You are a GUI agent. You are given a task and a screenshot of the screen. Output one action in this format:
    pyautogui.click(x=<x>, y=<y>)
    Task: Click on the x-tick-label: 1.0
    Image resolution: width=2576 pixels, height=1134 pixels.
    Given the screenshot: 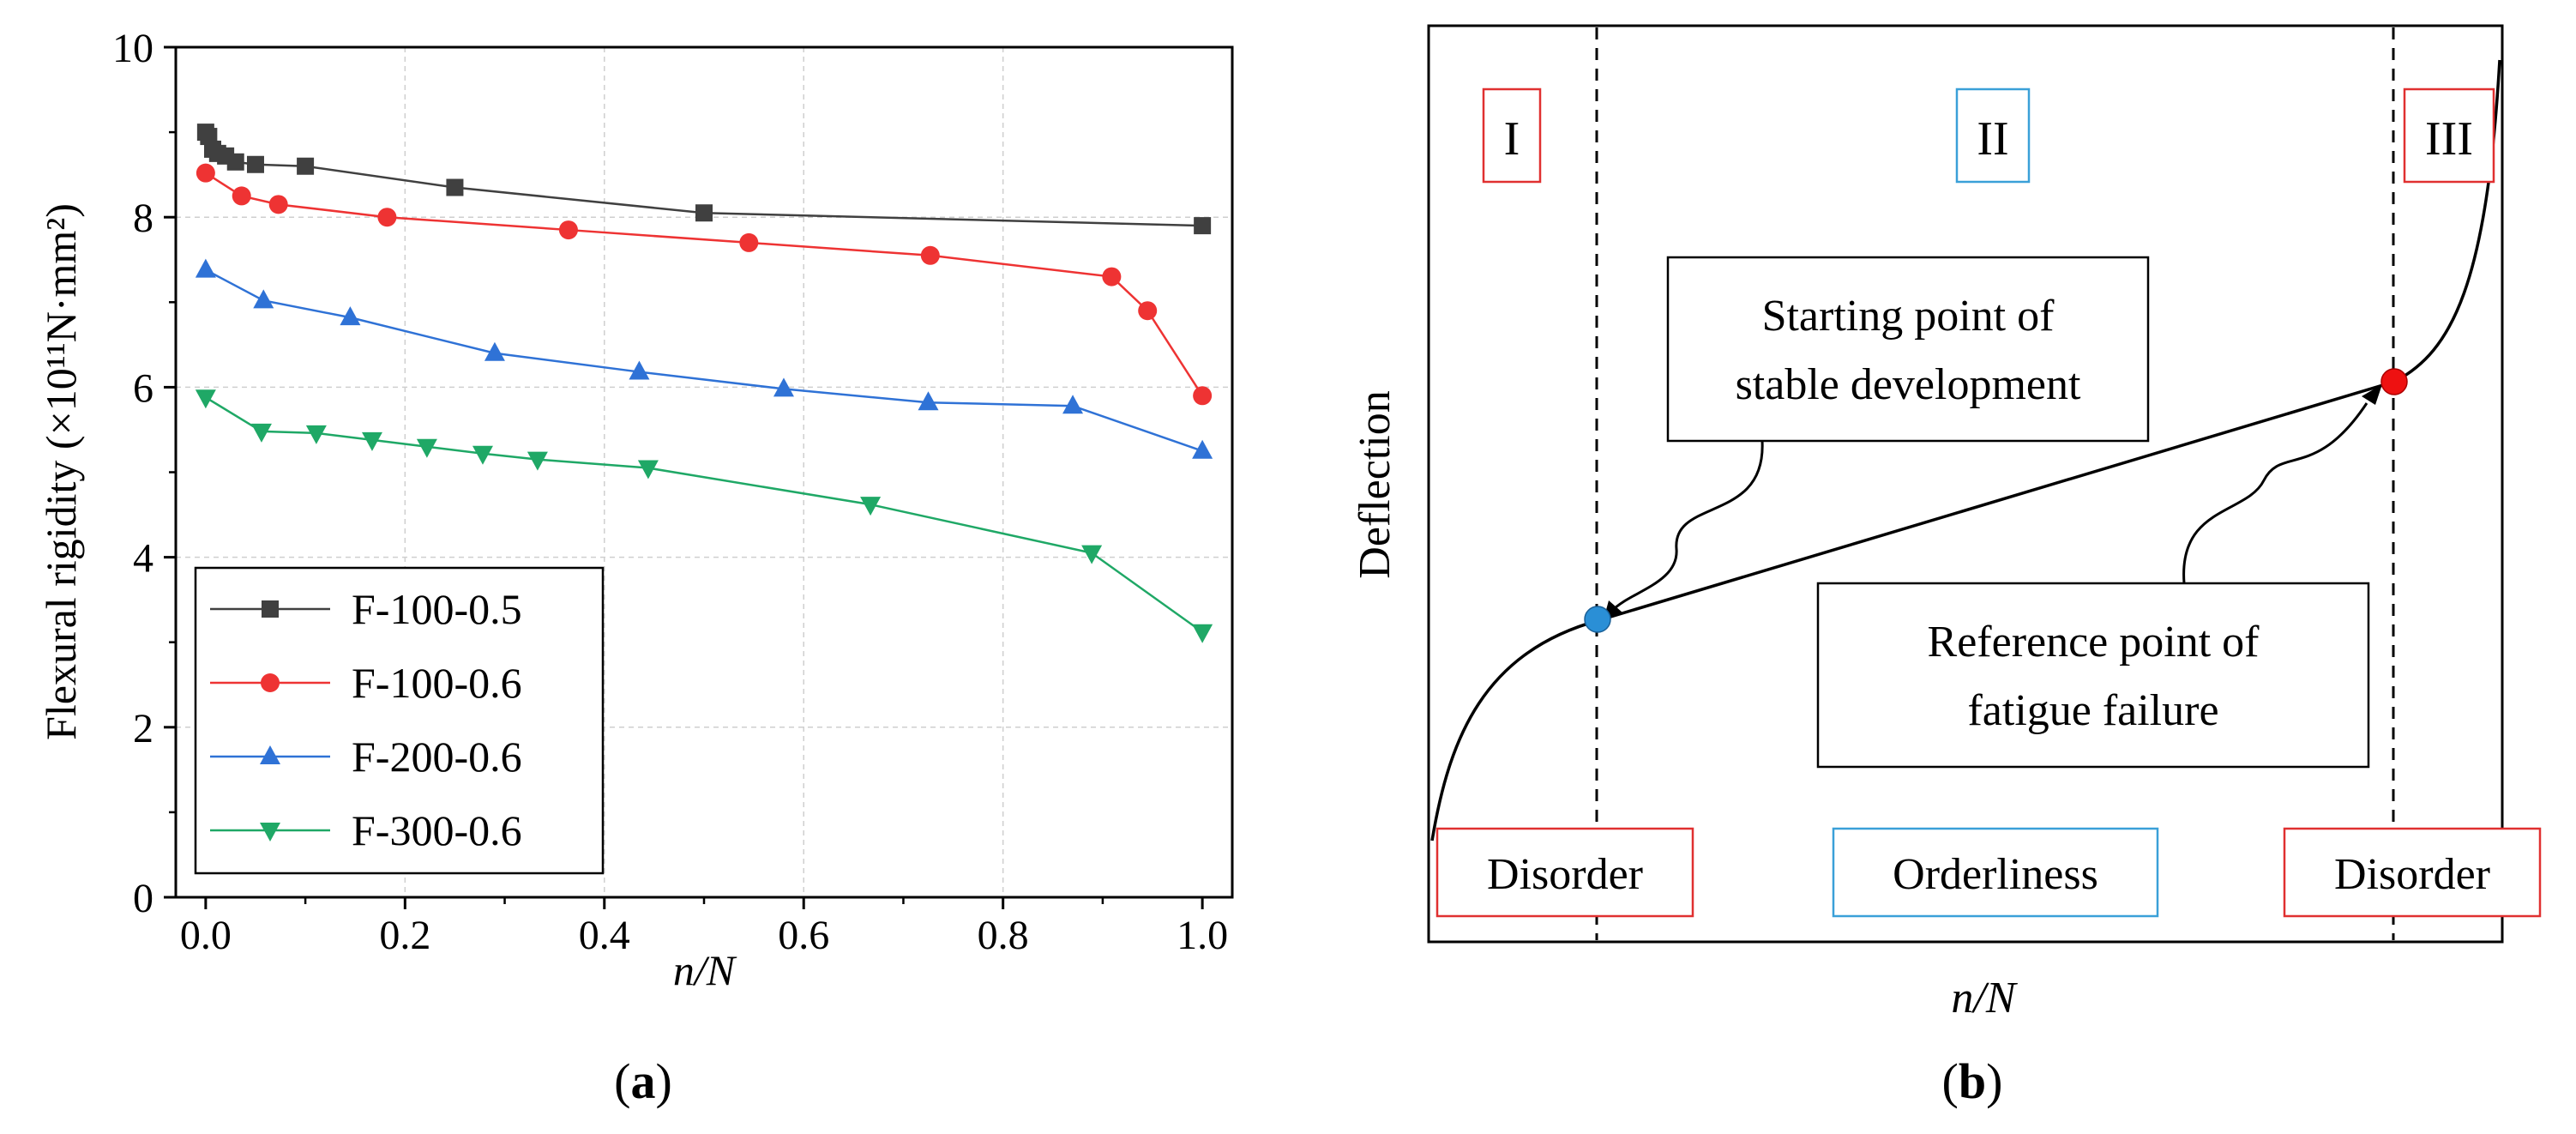 What is the action you would take?
    pyautogui.click(x=1202, y=936)
    